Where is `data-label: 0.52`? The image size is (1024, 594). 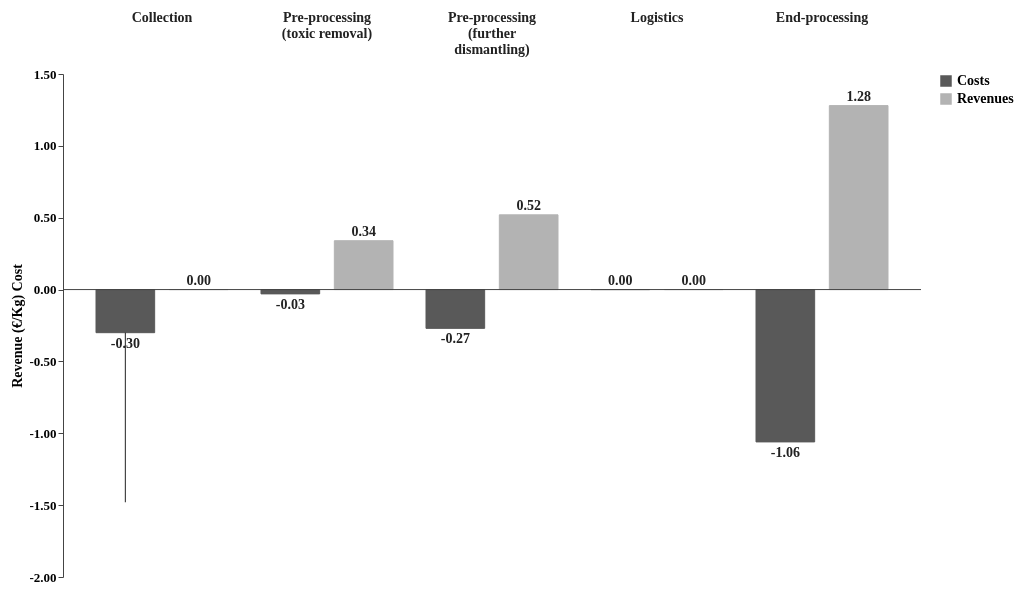
data-label: 0.52 is located at coordinates (528, 205).